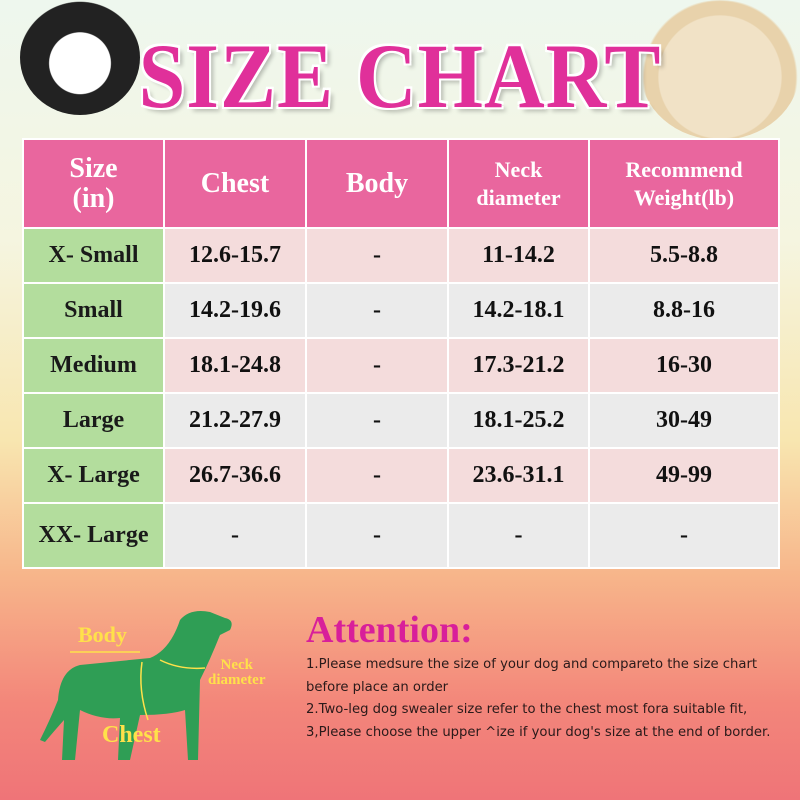 This screenshot has width=800, height=800. I want to click on value-cell: 14.2-19.6, so click(235, 310).